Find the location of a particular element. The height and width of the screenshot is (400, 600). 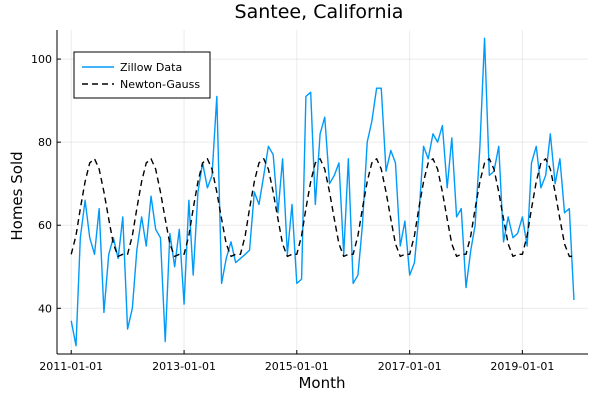

x-tick-label: 2011-01-01 is located at coordinates (71, 366).